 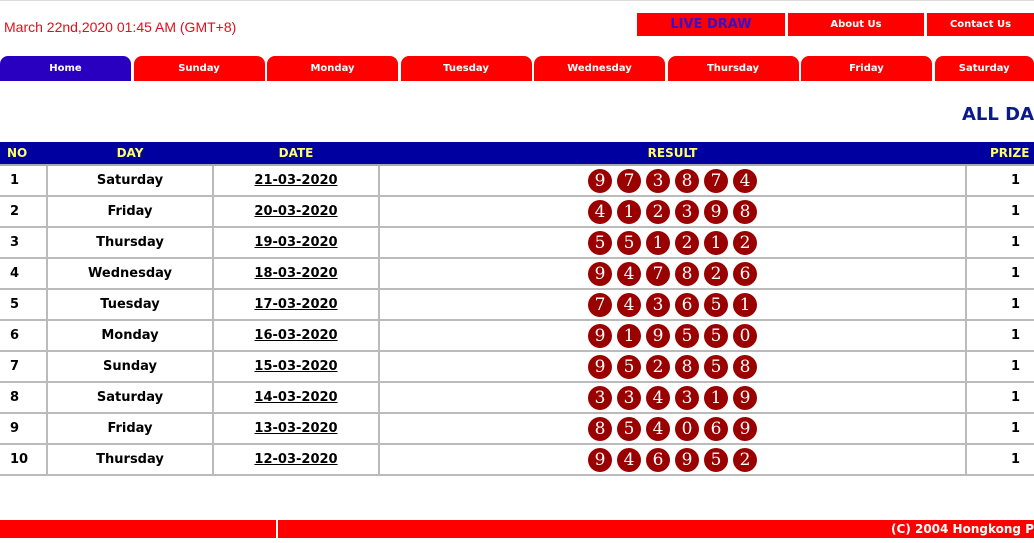 What do you see at coordinates (130, 367) in the screenshot?
I see `row-day: Sunday` at bounding box center [130, 367].